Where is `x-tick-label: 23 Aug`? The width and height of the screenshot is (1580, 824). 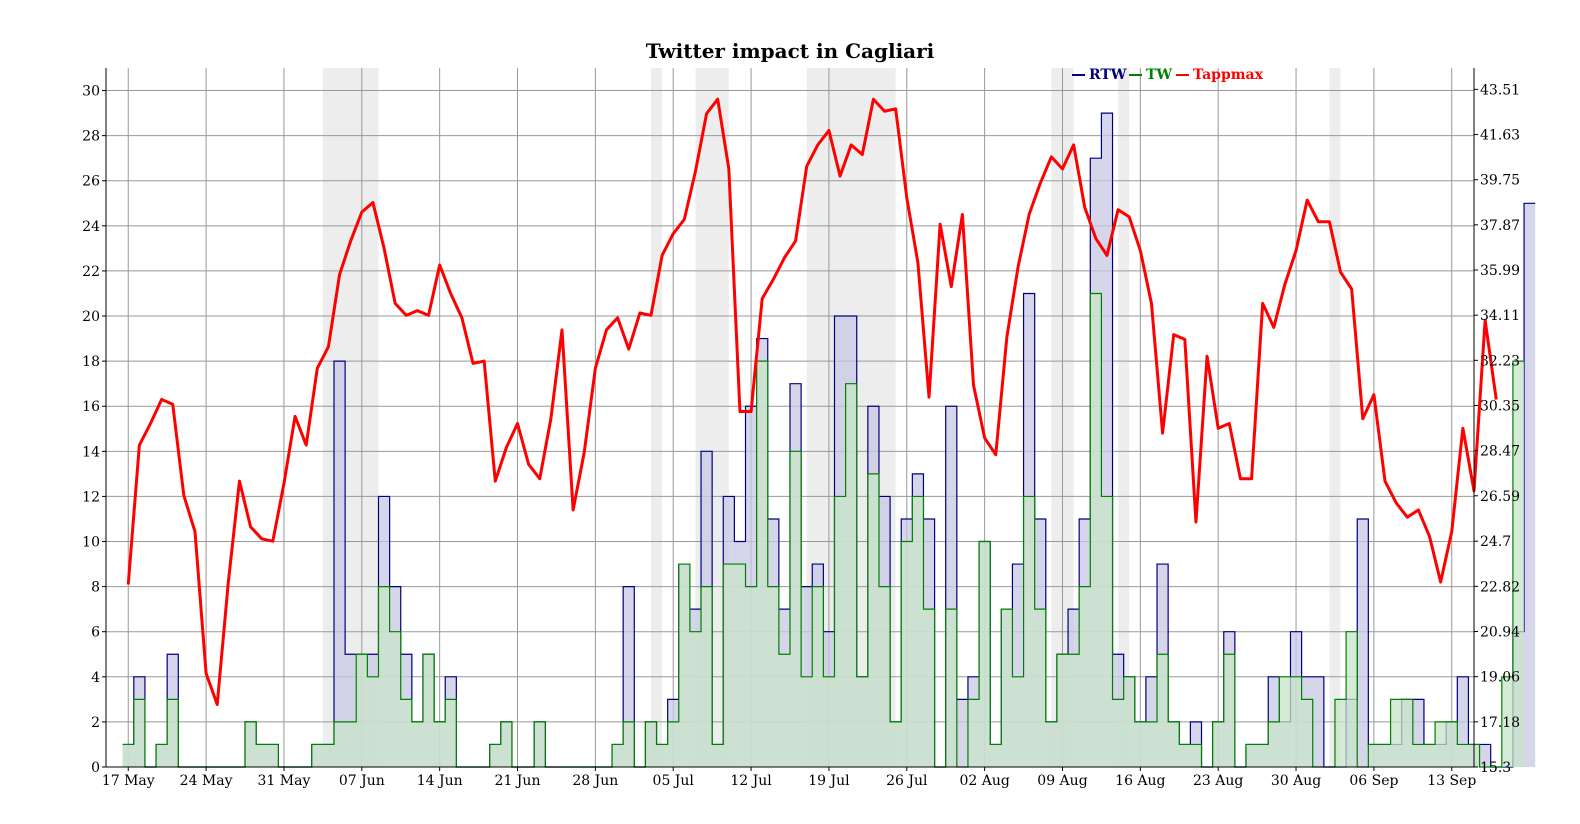
x-tick-label: 23 Aug is located at coordinates (1218, 781).